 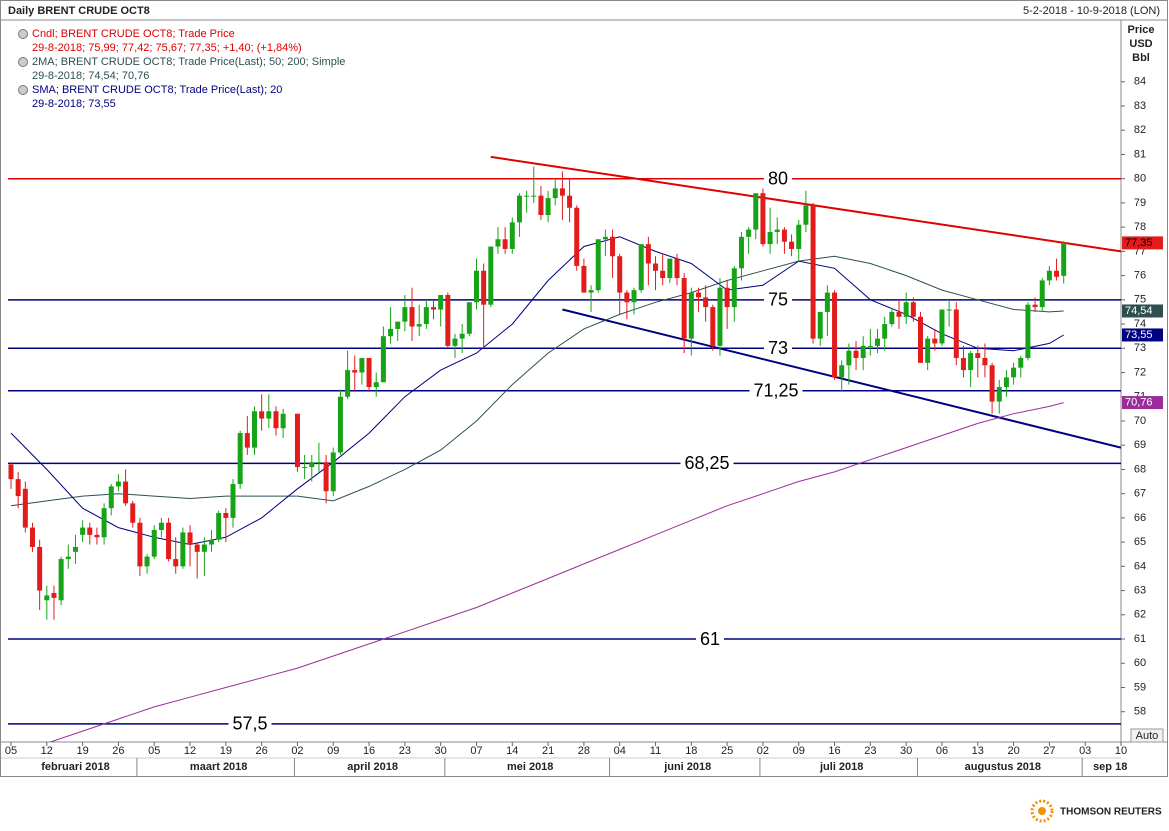 I want to click on legend-summary: 29-8-2018; 73,55, so click(x=74, y=104).